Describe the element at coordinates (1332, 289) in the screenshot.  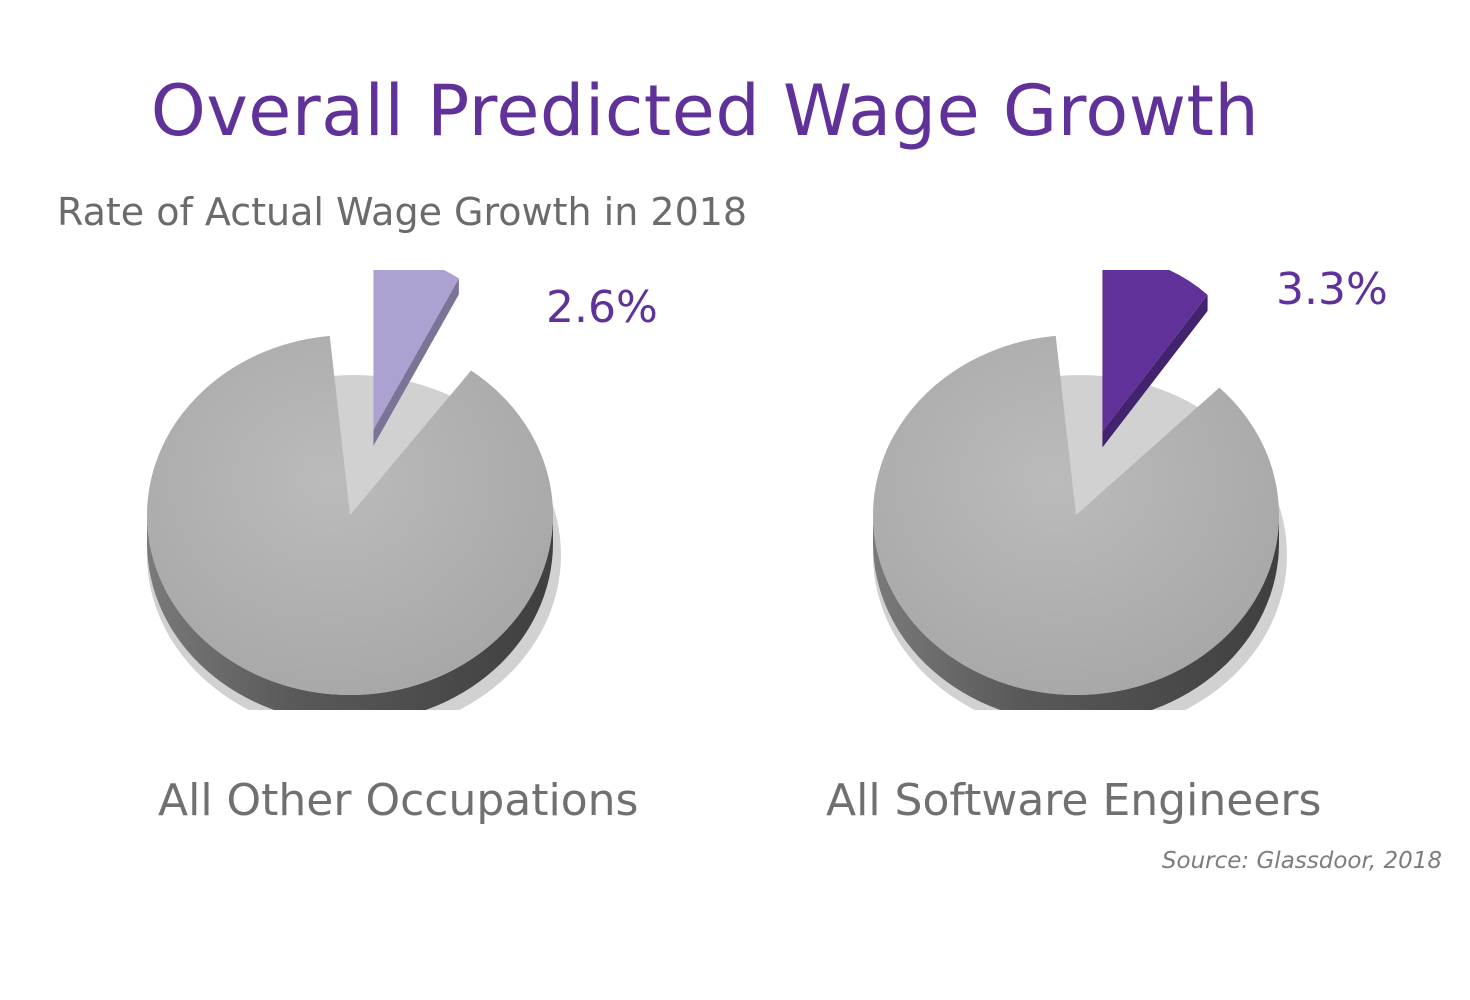
I see `pie-value-label-software-engineers: 3.3%` at that location.